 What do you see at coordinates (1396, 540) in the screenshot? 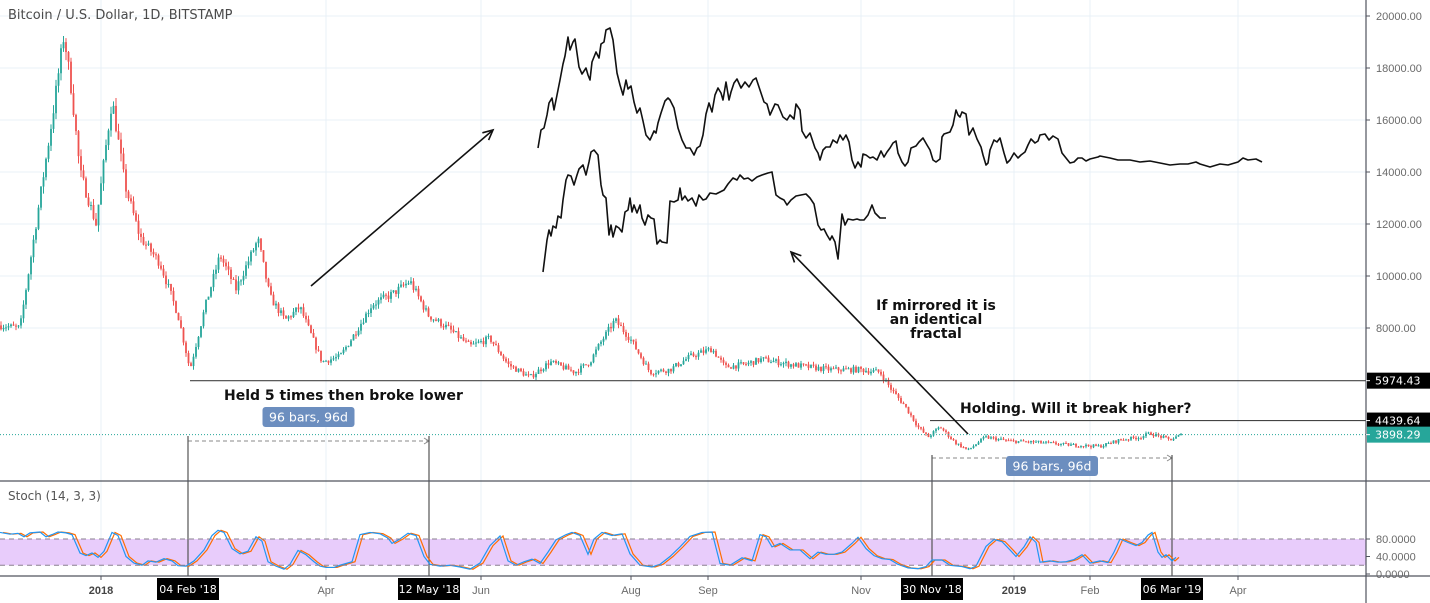
I see `stoch-tick-label: 80.0000` at bounding box center [1396, 540].